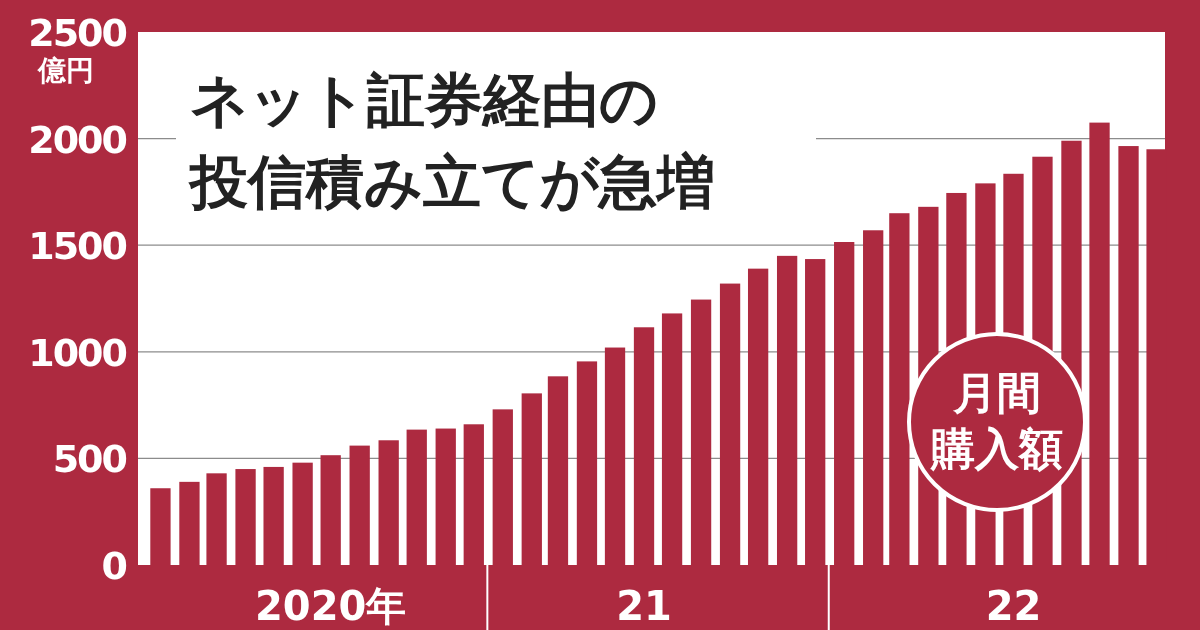  What do you see at coordinates (644, 606) in the screenshot?
I see `x-tick-label: 21` at bounding box center [644, 606].